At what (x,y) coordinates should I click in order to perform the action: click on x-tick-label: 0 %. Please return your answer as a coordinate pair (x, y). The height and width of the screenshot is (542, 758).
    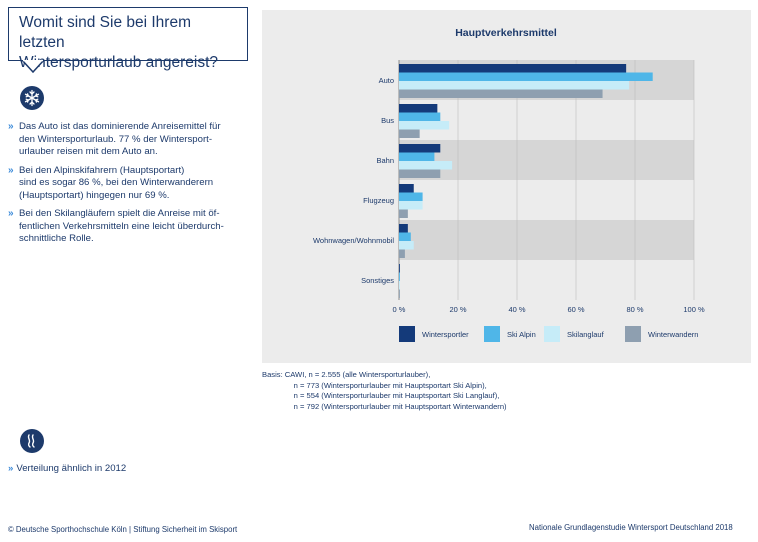
    Looking at the image, I should click on (399, 309).